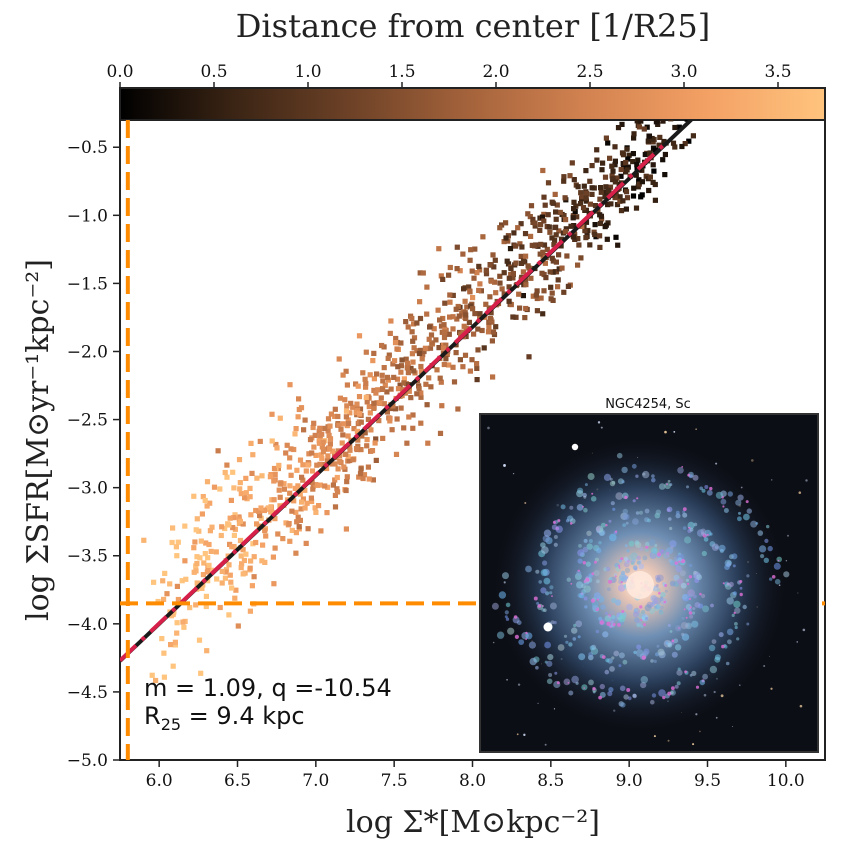 This screenshot has width=847, height=855. Describe the element at coordinates (87, 761) in the screenshot. I see `y-tick-label-9: −5.0` at that location.